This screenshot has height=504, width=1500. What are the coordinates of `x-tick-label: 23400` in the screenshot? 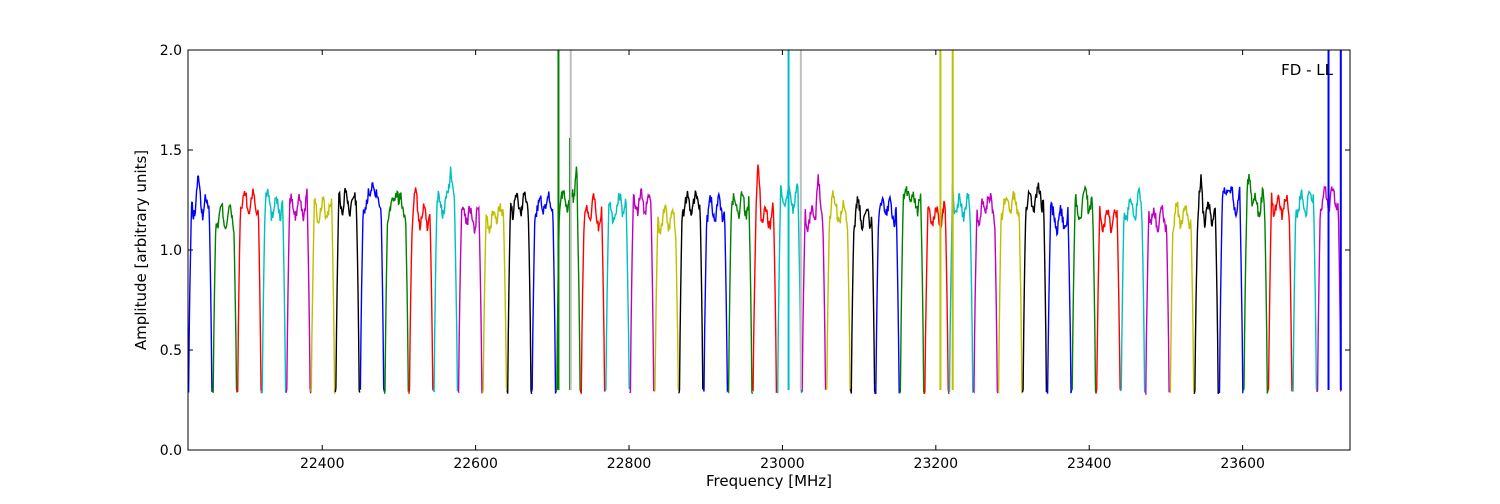 It's located at (1089, 464).